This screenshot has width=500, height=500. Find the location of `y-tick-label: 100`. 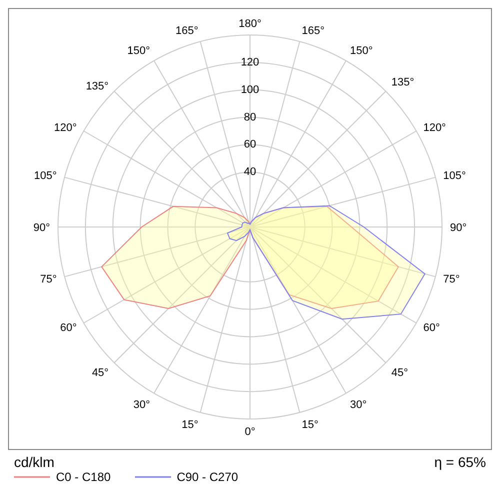

y-tick-label: 100 is located at coordinates (250, 90).